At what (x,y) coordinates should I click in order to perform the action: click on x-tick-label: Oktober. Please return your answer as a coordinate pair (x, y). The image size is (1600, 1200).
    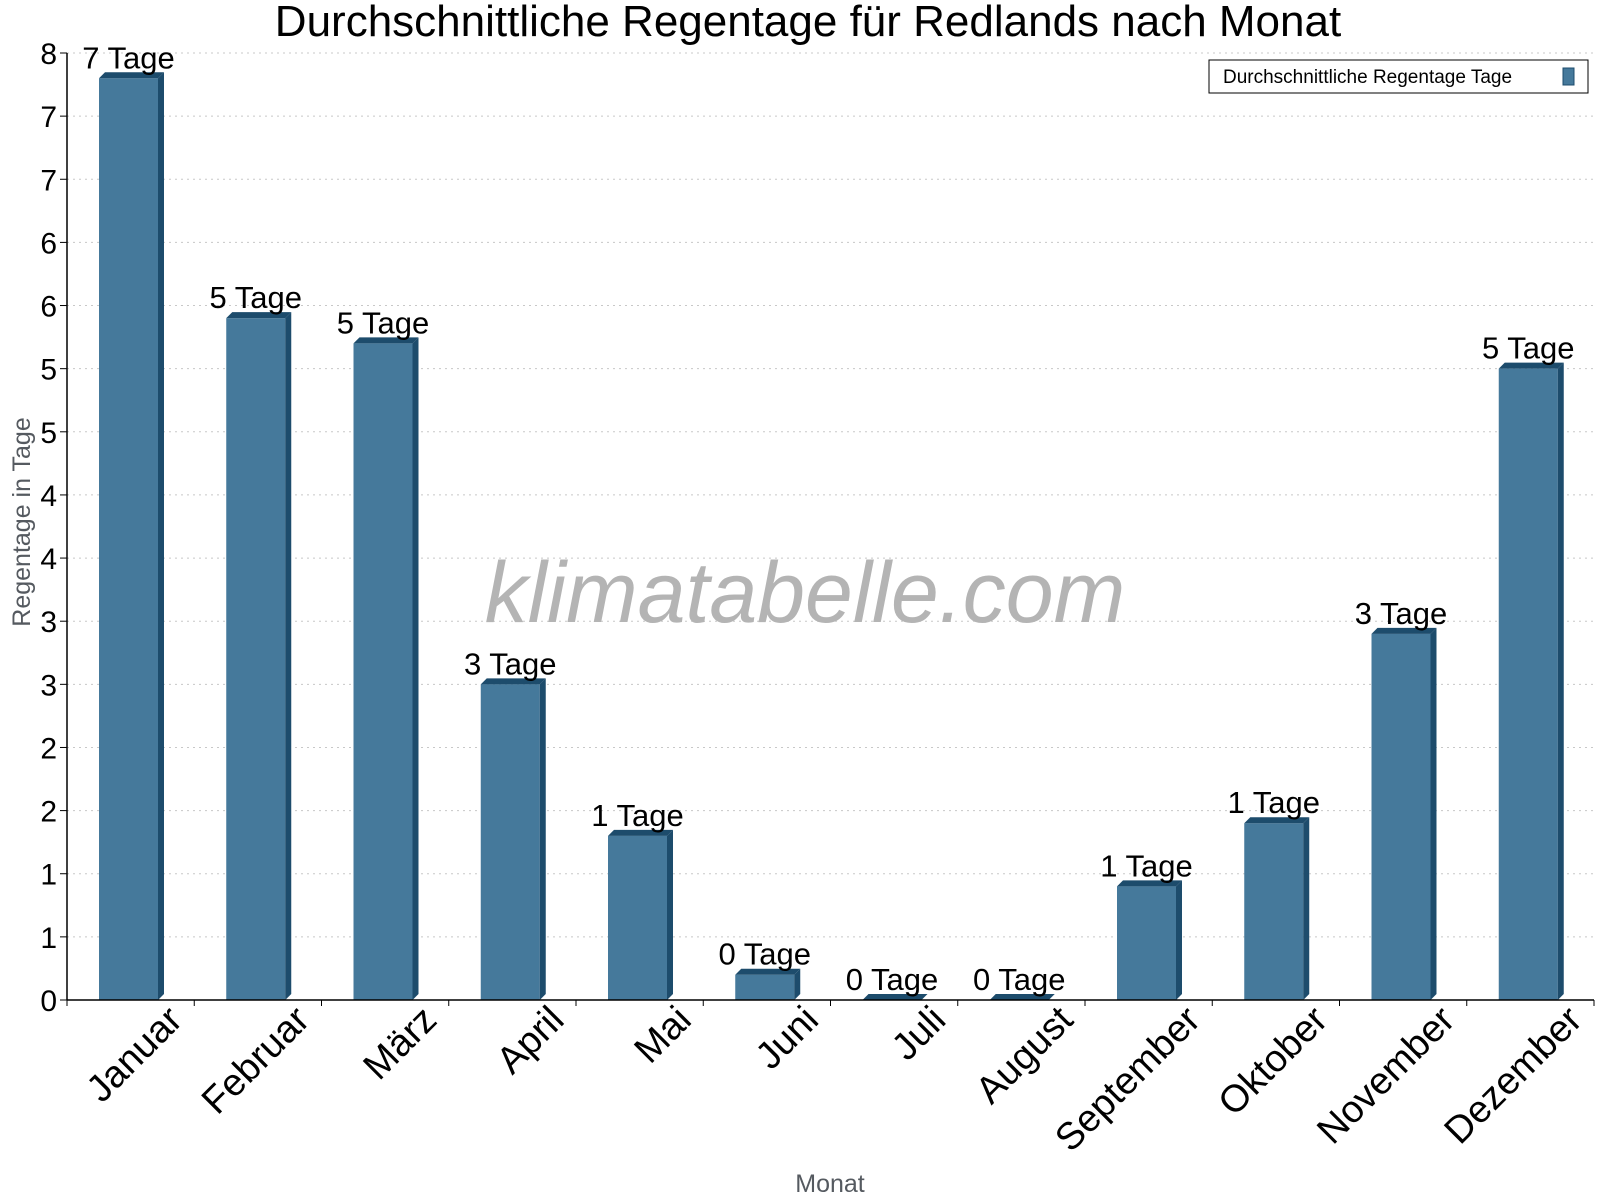
    Looking at the image, I should click on (1274, 1061).